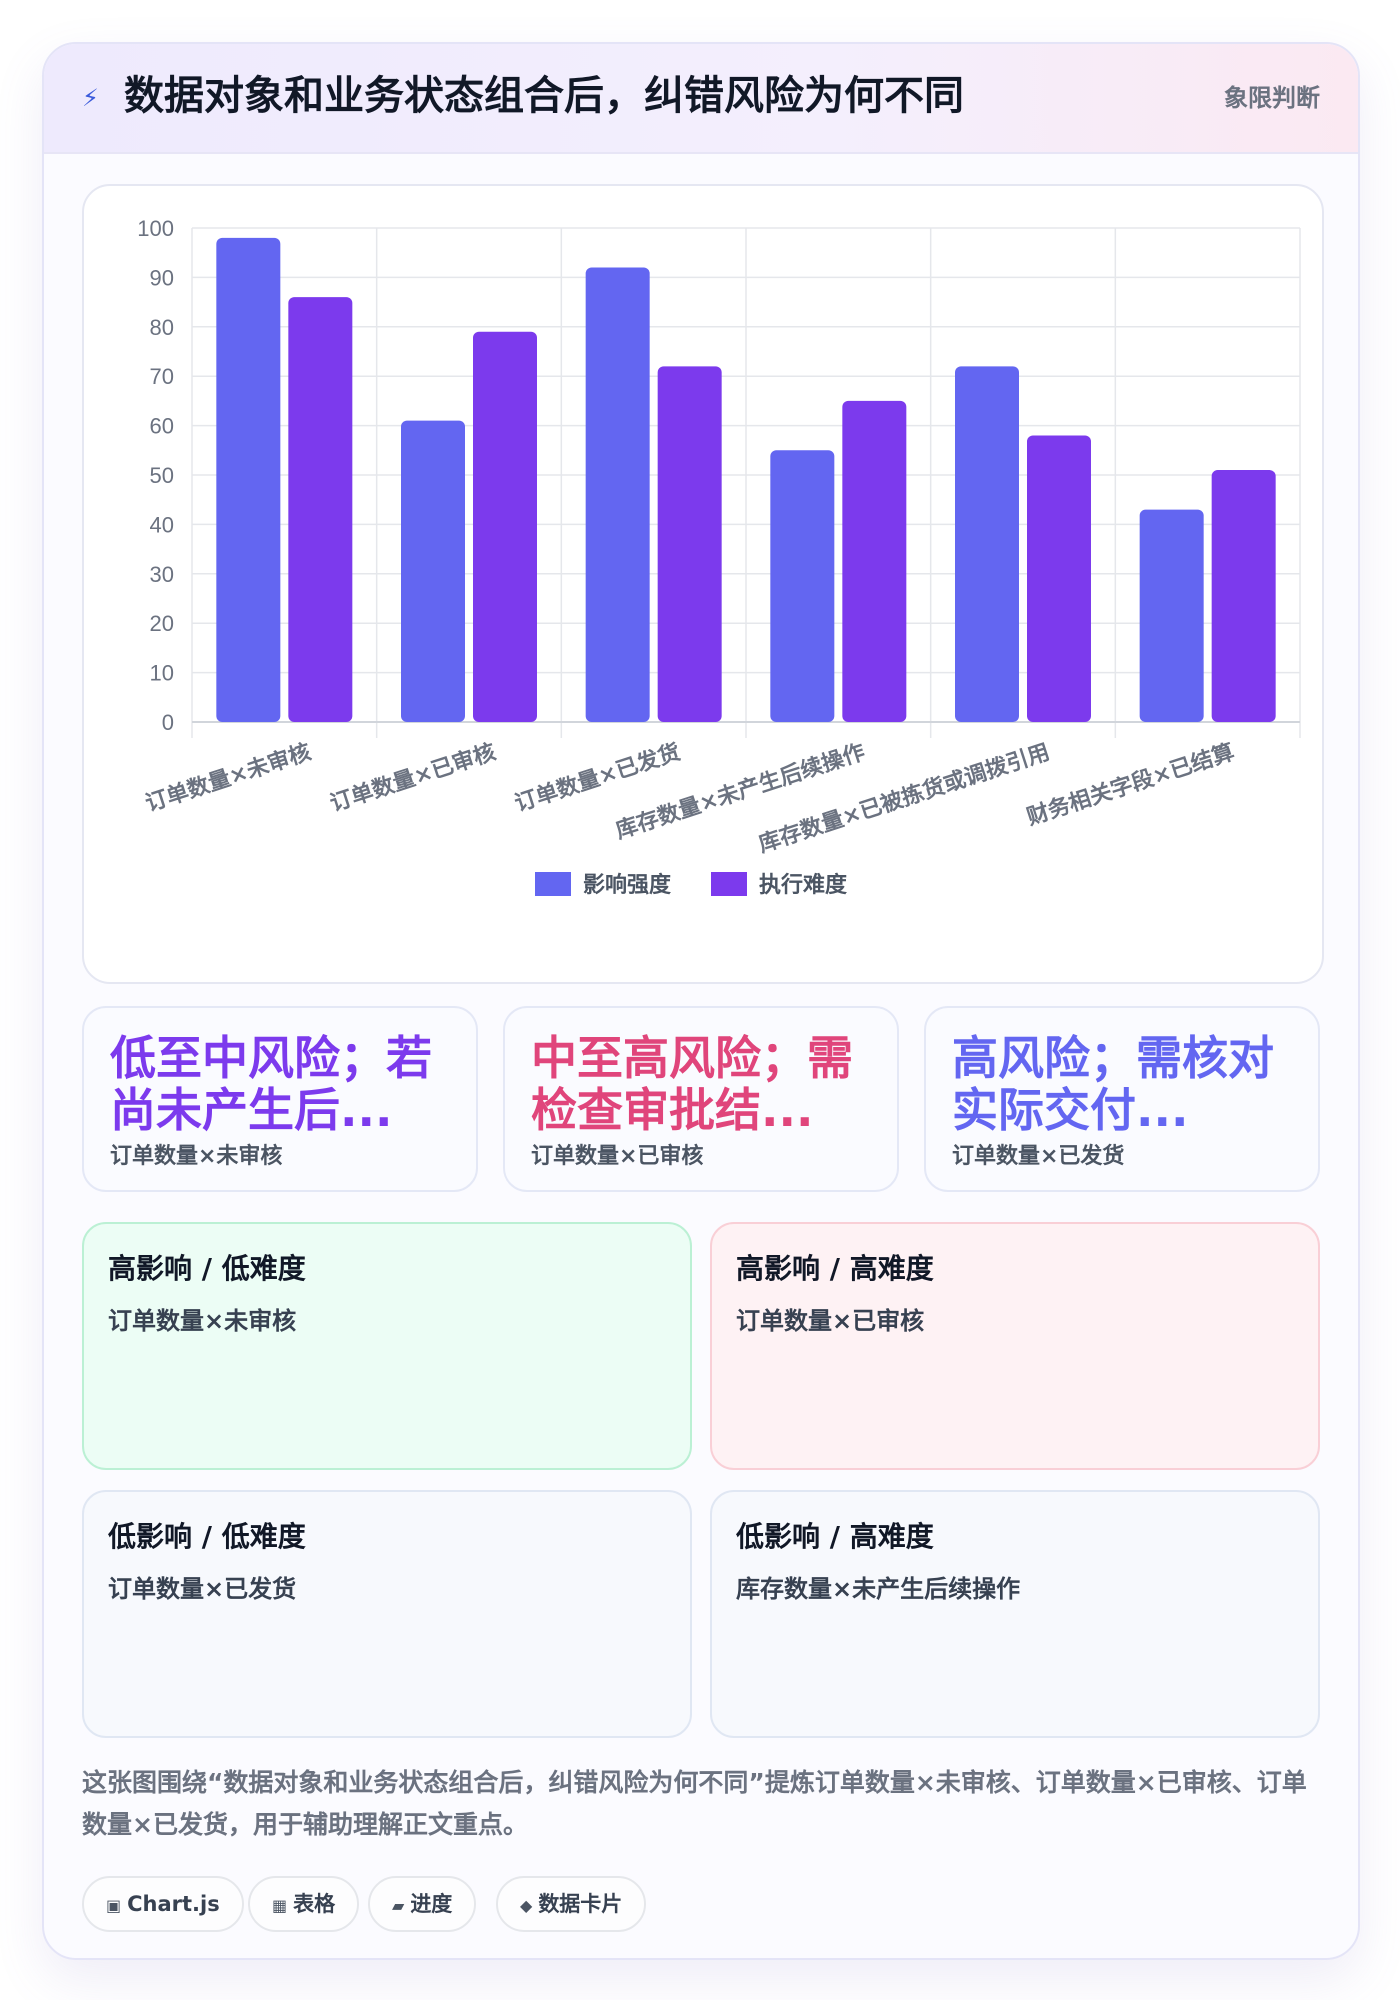 This screenshot has height=2000, width=1400. I want to click on quadrant-item: 库存数量×未产生后续操作, so click(878, 1589).